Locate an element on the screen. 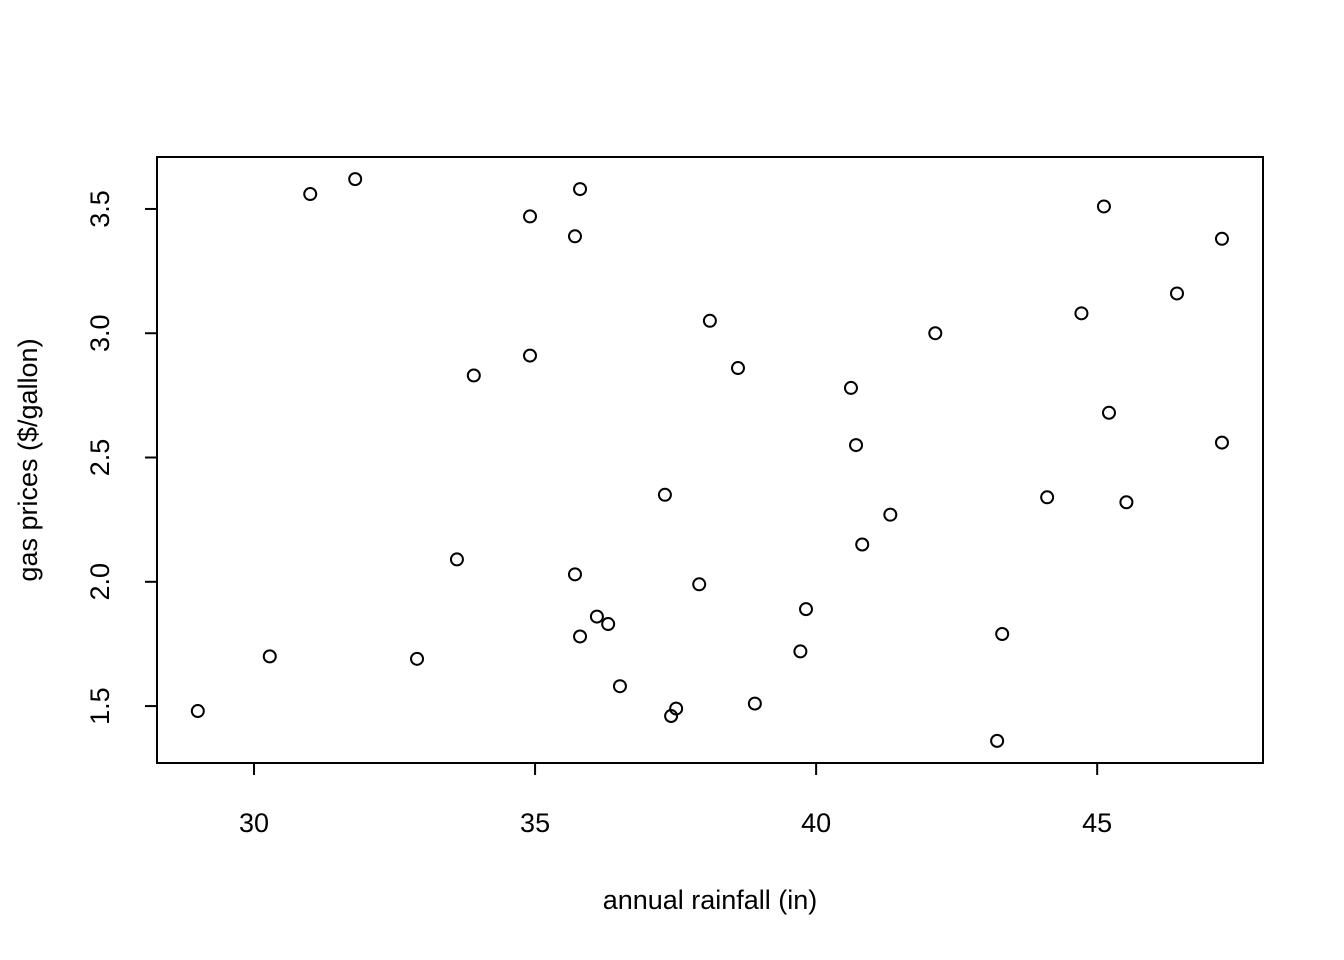 The height and width of the screenshot is (960, 1344). x-tick-label: 40 is located at coordinates (816, 823).